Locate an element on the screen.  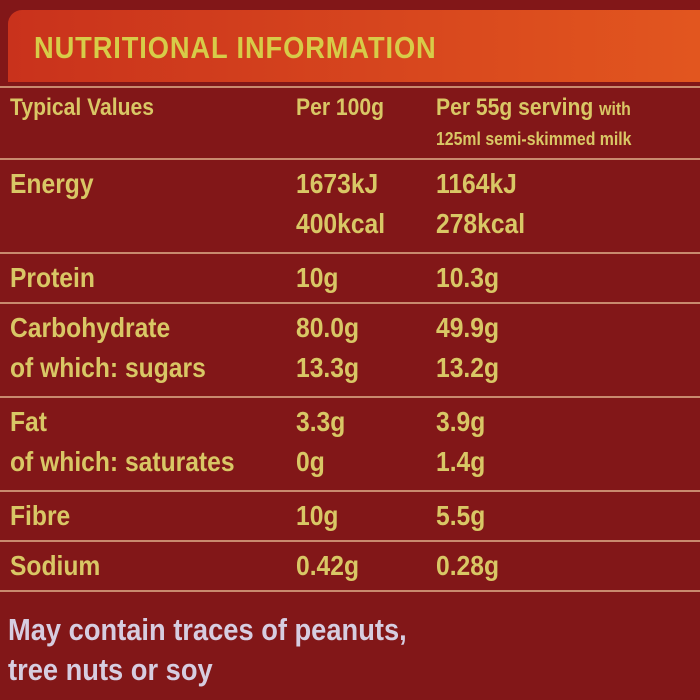
head-note: 125ml semi-skimmed milk is located at coordinates (534, 139).